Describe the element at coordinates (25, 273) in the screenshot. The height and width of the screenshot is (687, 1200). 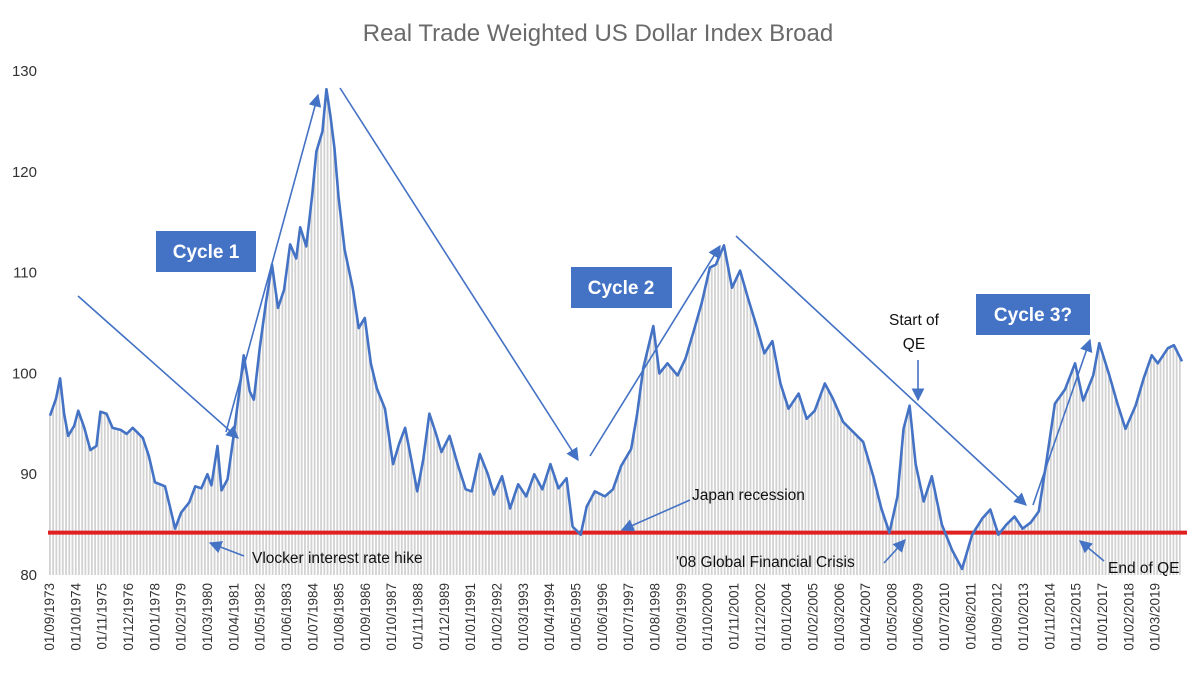
I see `y-tick-label: 110` at that location.